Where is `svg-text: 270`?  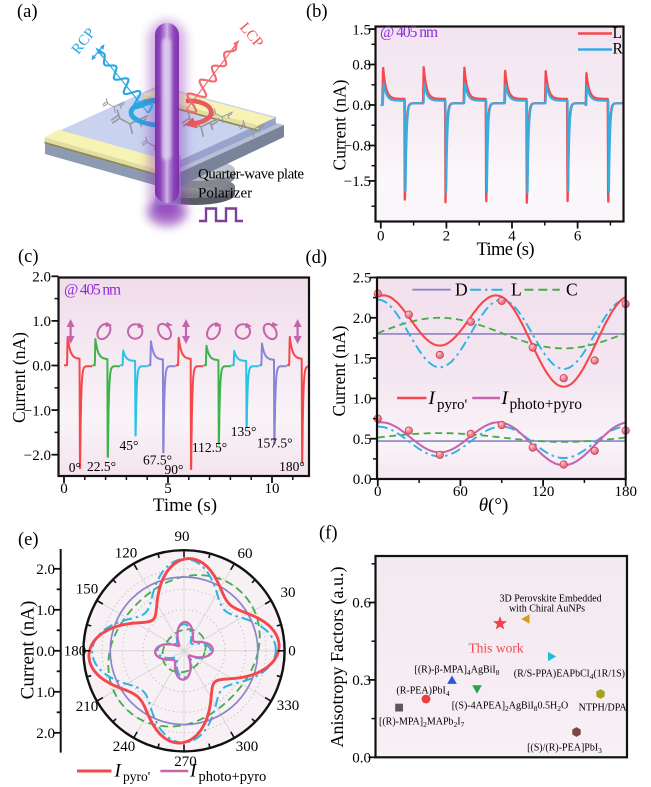
svg-text: 270 is located at coordinates (185, 762).